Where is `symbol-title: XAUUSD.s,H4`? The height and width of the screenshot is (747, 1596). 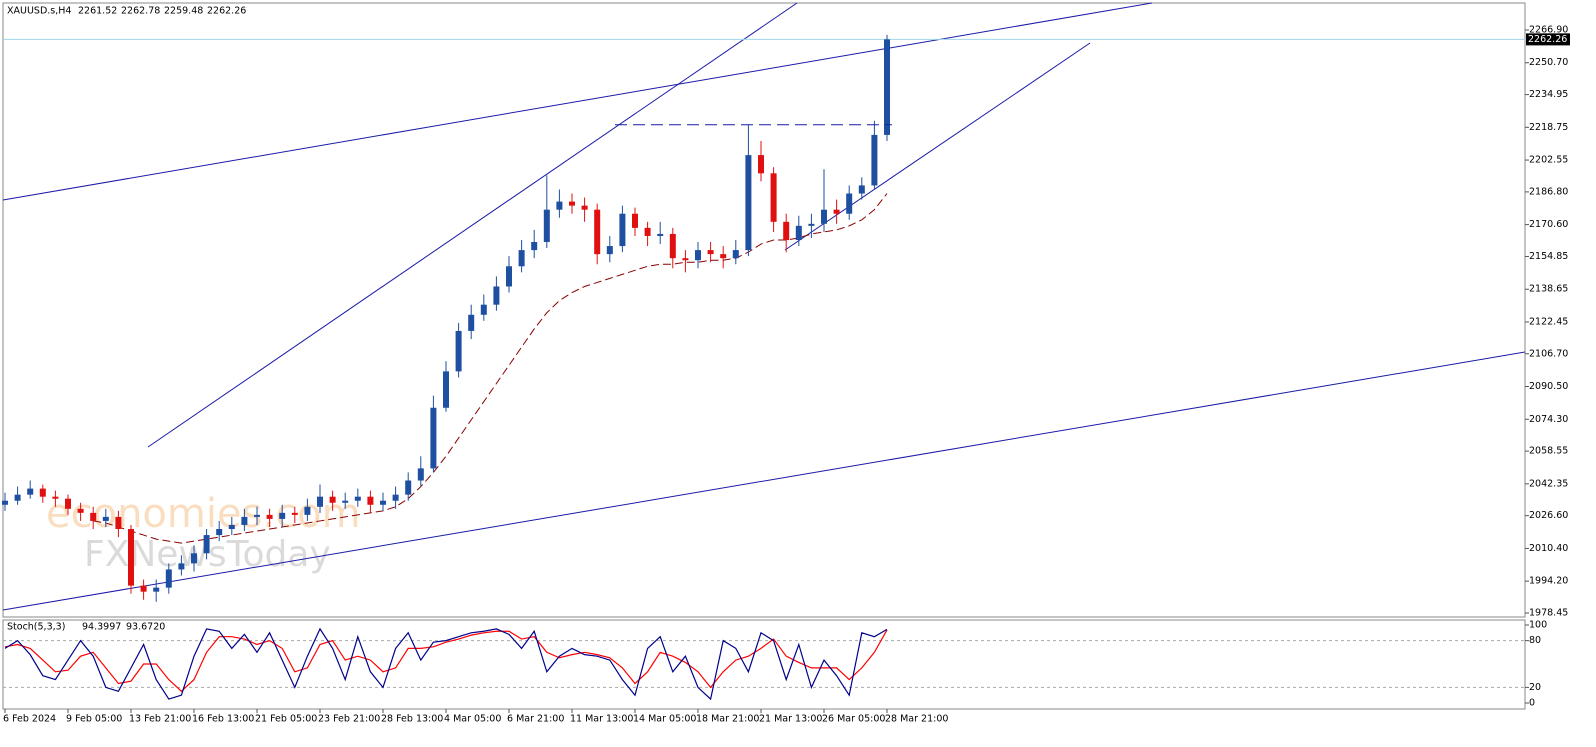 symbol-title: XAUUSD.s,H4 is located at coordinates (39, 11).